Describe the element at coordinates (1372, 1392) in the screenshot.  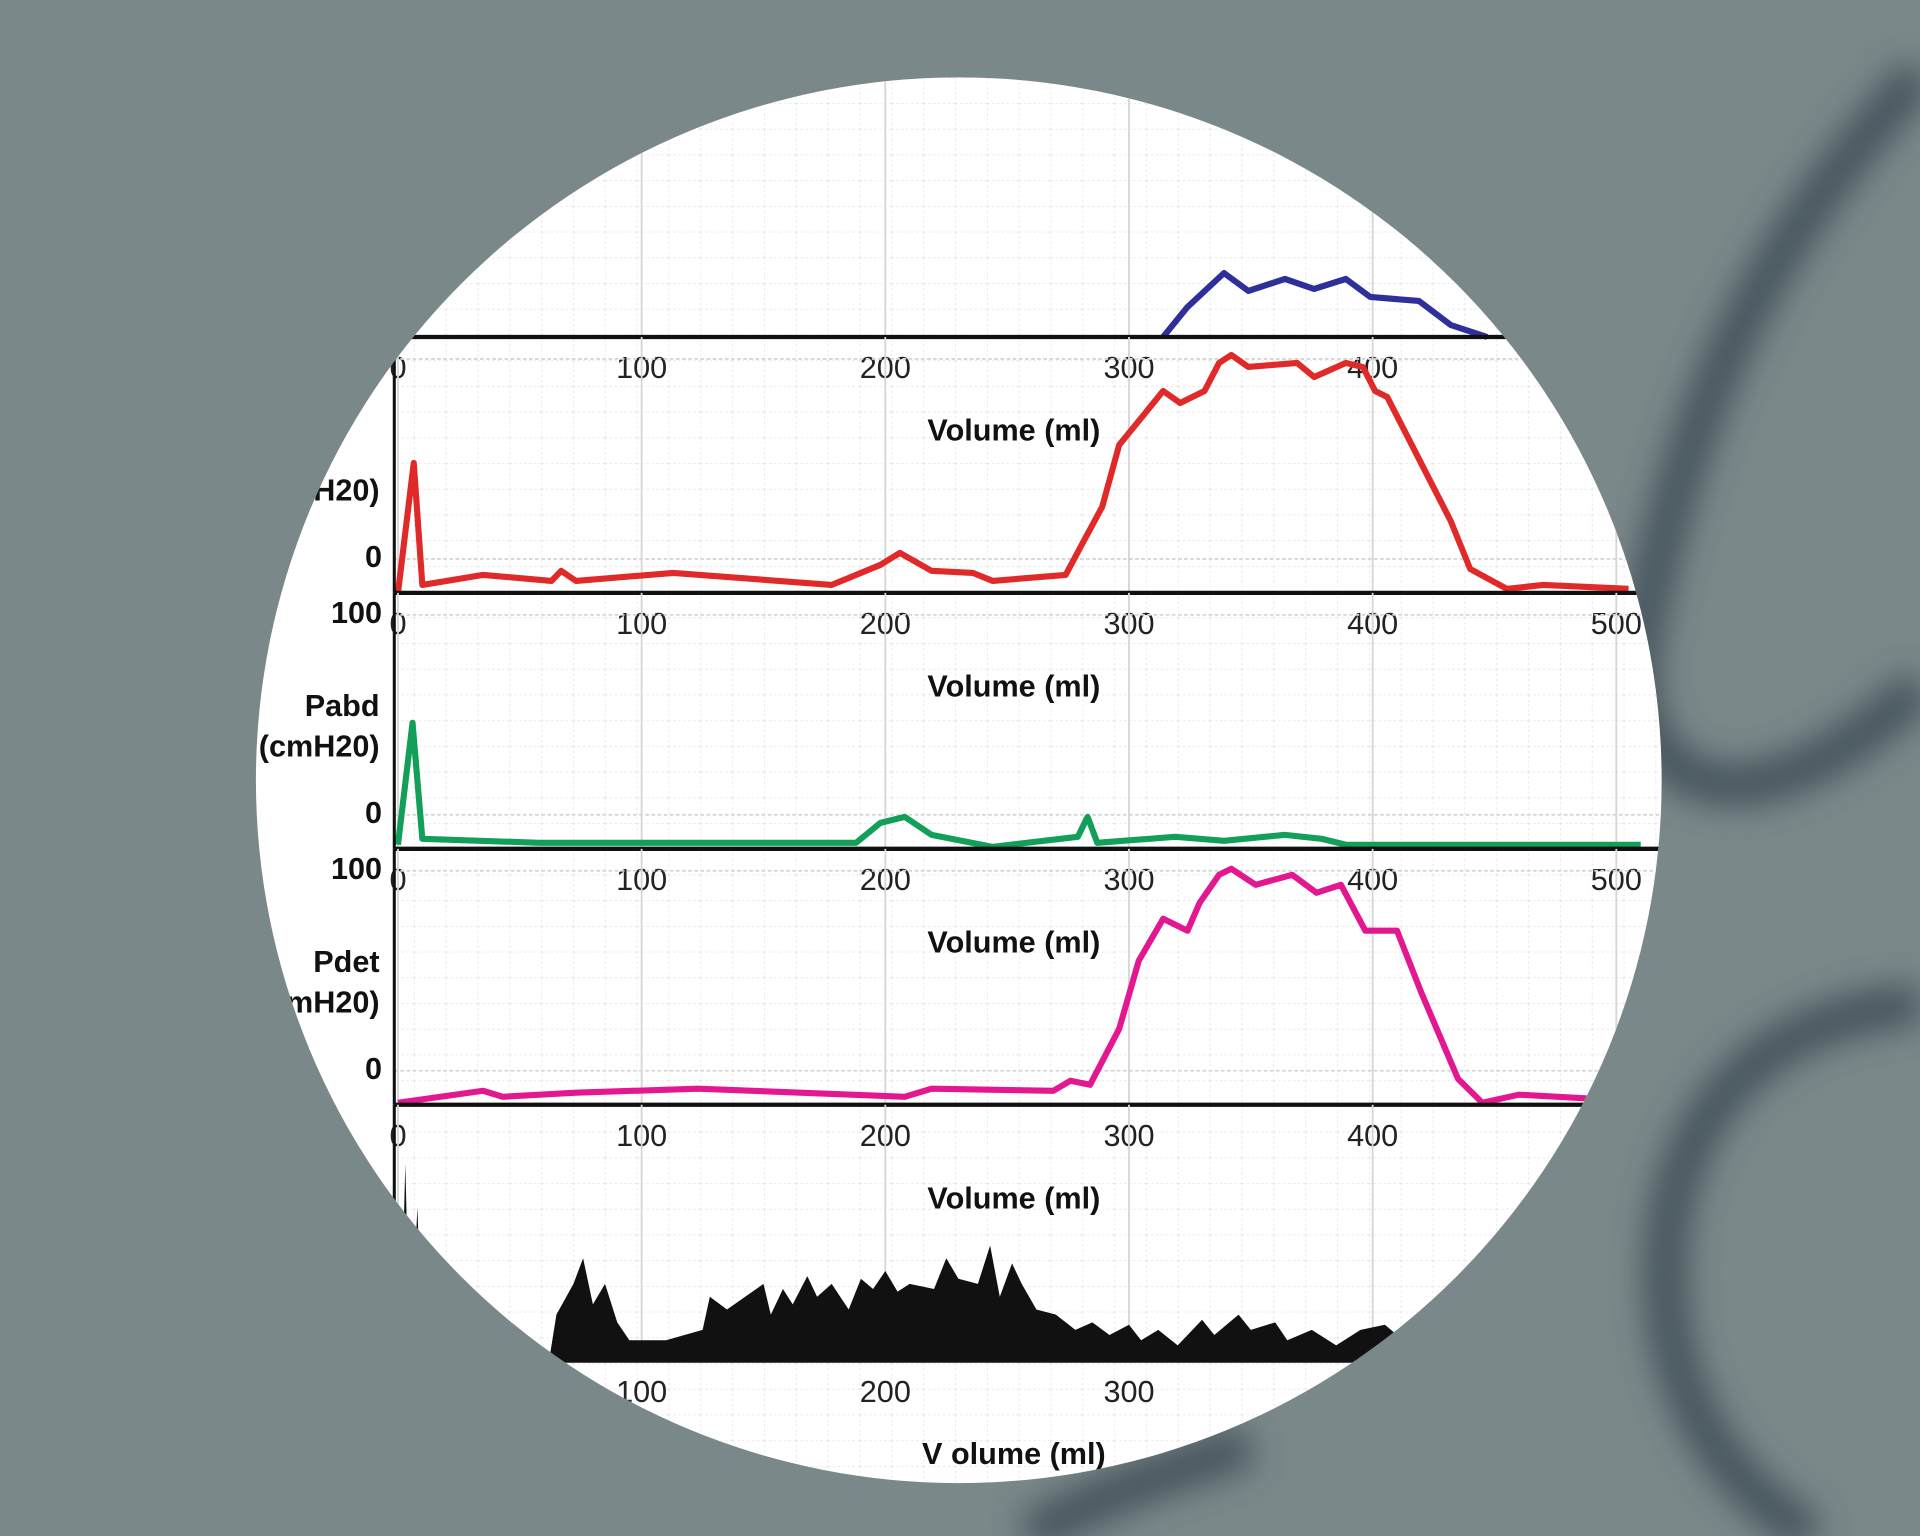
I see `x-tick-label: 400` at that location.